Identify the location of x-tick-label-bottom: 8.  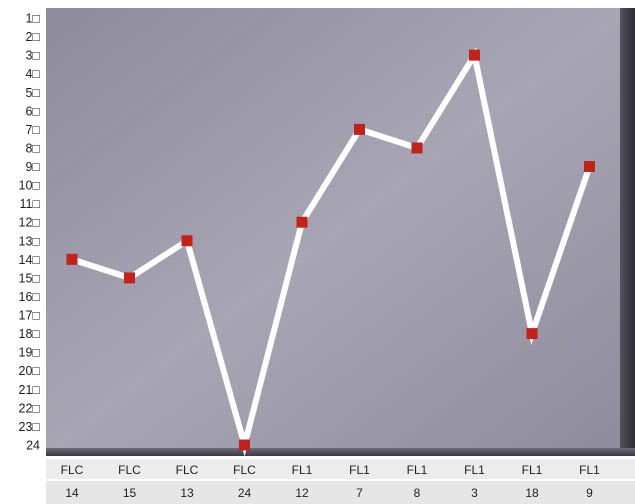
(417, 493).